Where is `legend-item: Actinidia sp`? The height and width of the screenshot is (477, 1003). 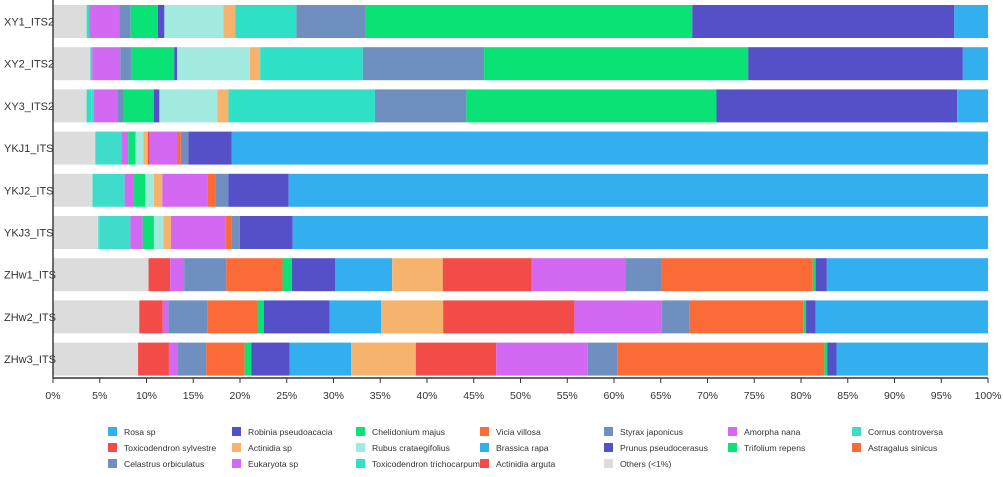 legend-item: Actinidia sp is located at coordinates (294, 447).